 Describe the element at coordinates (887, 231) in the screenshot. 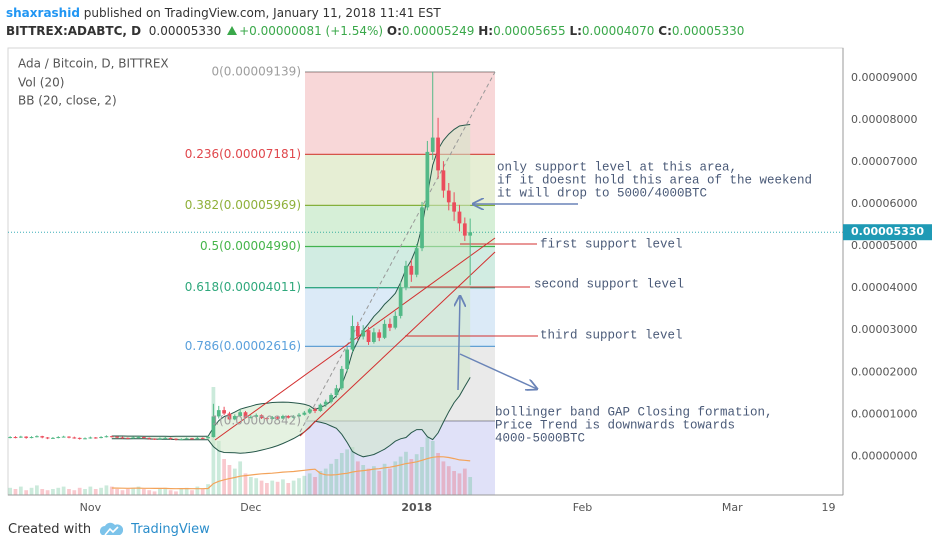

I see `last-price-label: 0.00005330` at that location.